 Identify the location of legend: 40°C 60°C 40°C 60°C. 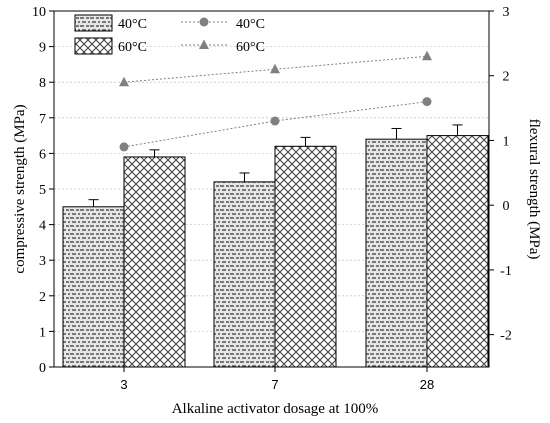
(169, 34).